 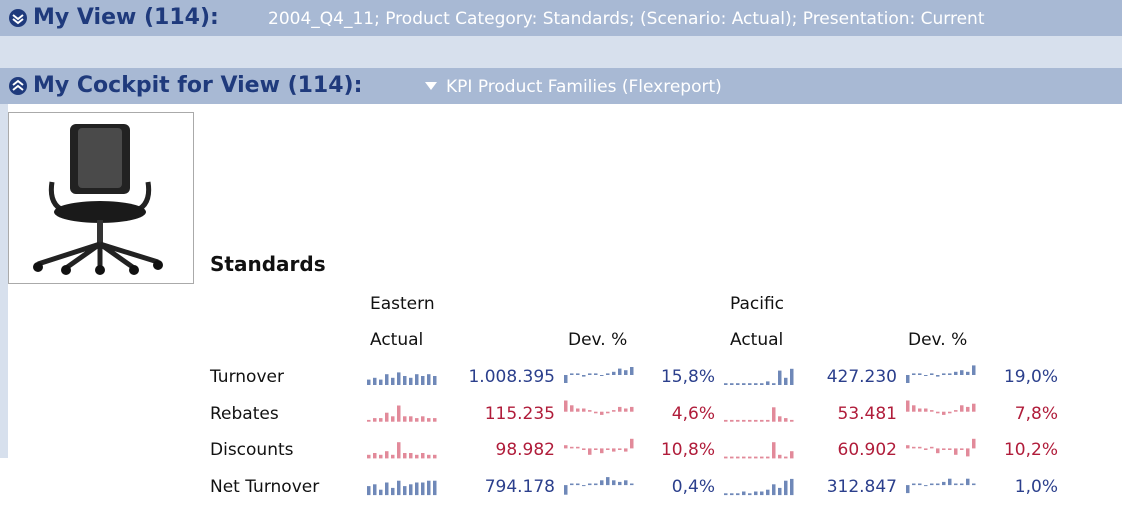 I want to click on cell-value: 19,0%, so click(x=1030, y=377).